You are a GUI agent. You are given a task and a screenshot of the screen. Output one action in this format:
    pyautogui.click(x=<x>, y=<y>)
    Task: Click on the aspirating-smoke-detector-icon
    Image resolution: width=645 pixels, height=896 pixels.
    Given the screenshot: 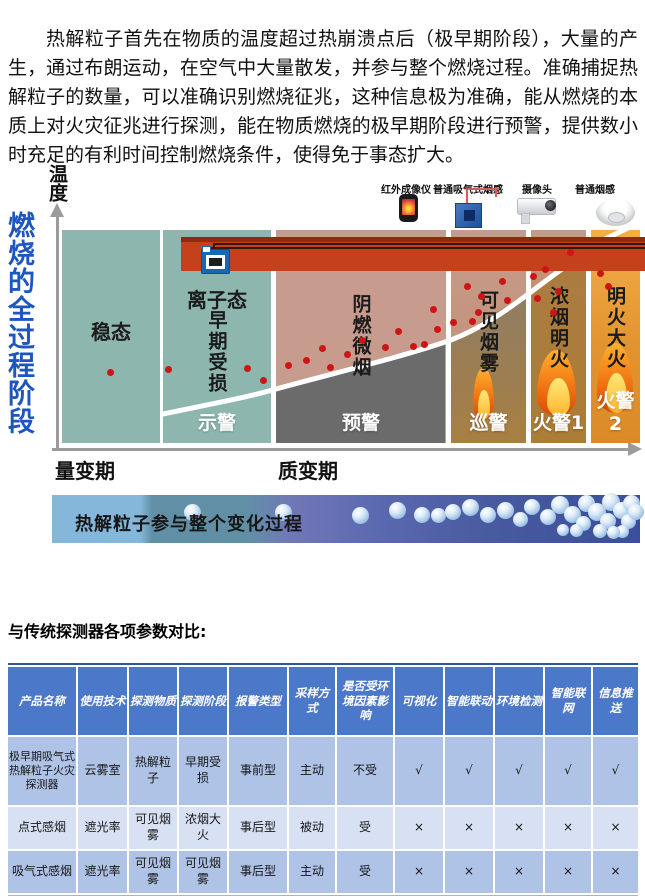 What is the action you would take?
    pyautogui.click(x=468, y=215)
    